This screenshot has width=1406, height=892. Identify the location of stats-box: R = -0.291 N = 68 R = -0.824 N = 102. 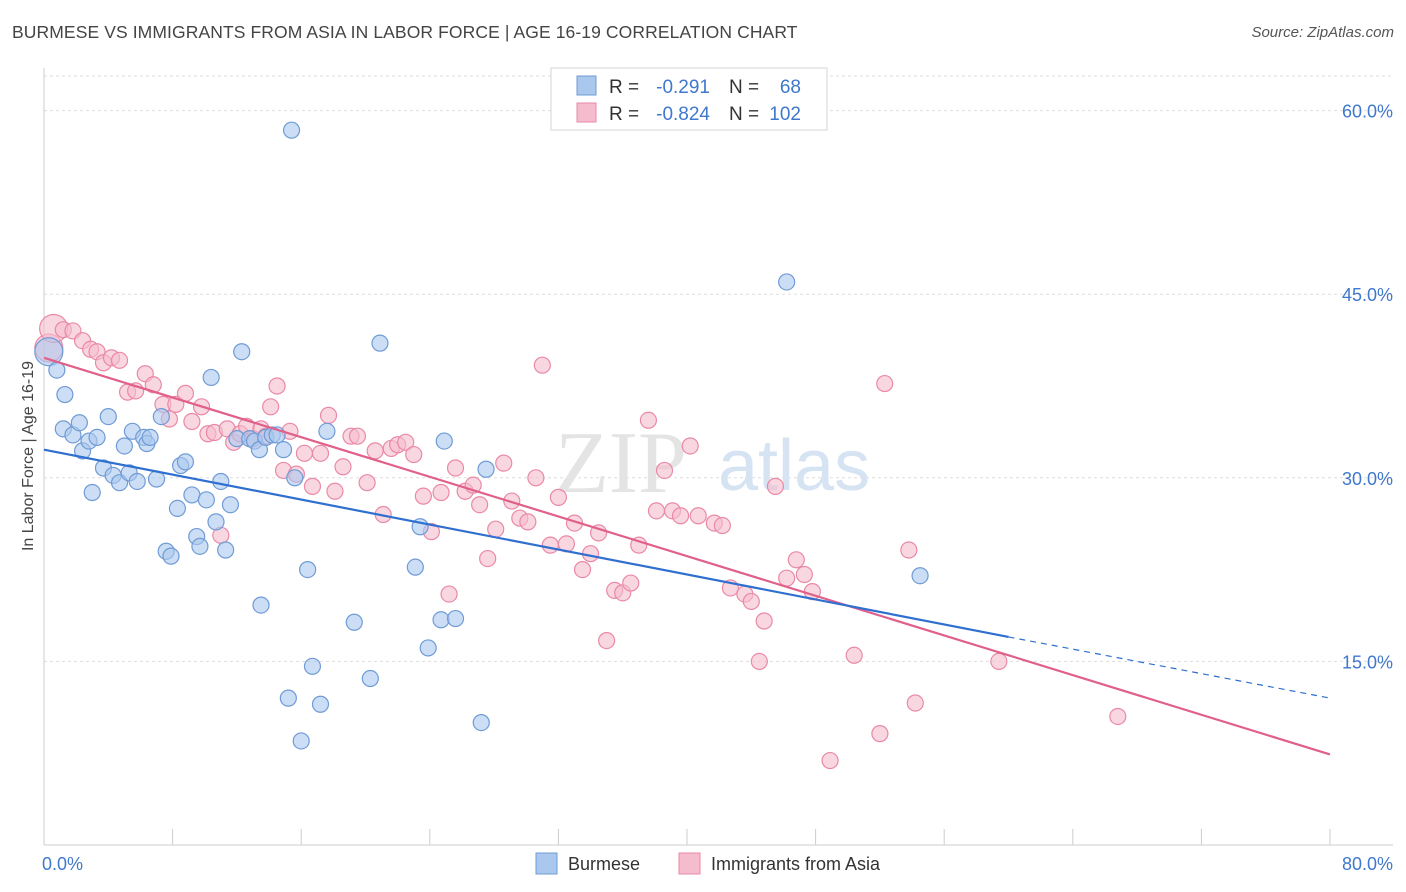
(689, 99).